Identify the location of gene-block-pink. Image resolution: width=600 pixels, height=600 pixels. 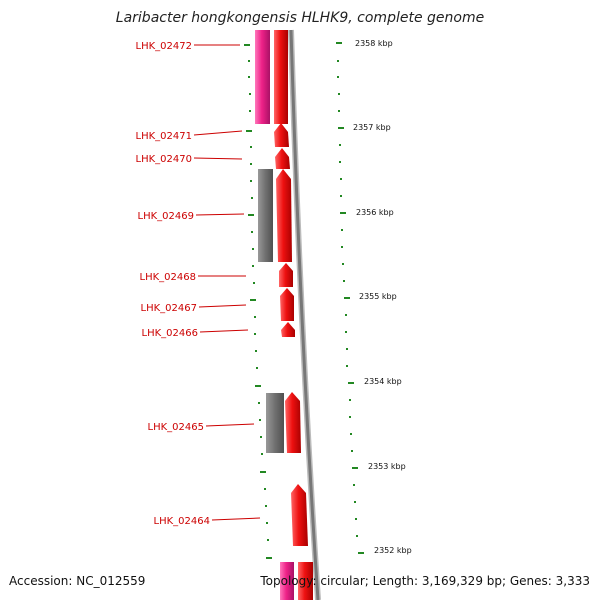
(262, 77).